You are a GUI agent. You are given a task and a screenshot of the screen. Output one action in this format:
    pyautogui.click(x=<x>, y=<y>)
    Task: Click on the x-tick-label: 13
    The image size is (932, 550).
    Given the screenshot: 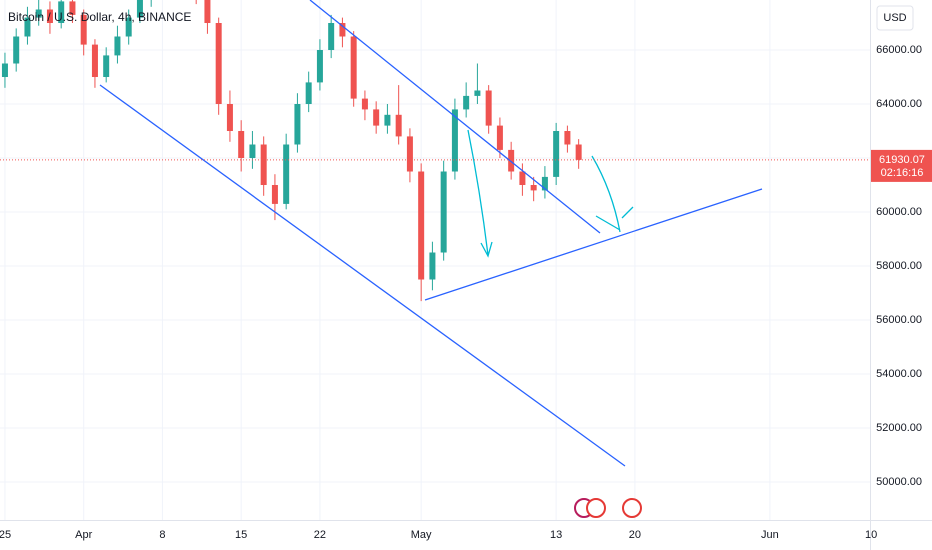 What is the action you would take?
    pyautogui.click(x=556, y=535)
    